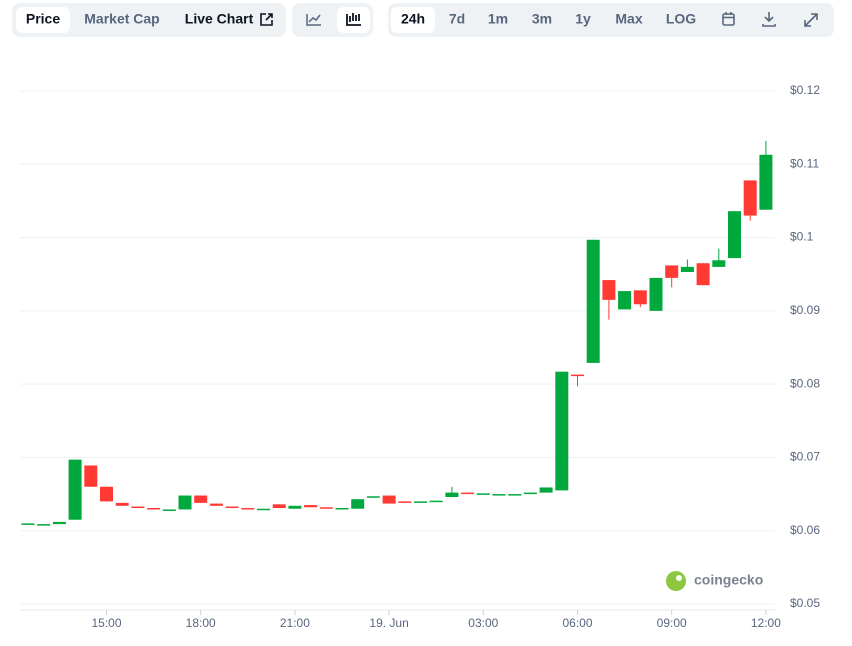 Image resolution: width=852 pixels, height=646 pixels. I want to click on x-tick-label: 18:00, so click(201, 623).